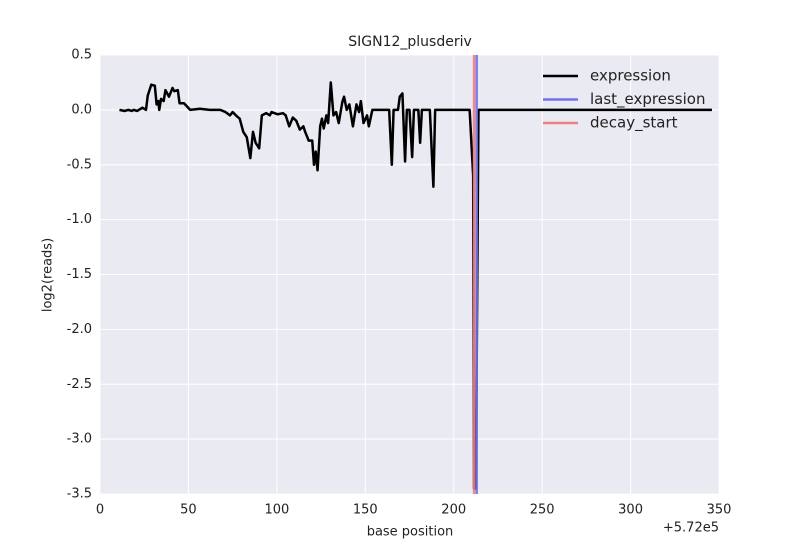 This screenshot has height=554, width=800. I want to click on legend: expression last_expression decay_start, so click(624, 100).